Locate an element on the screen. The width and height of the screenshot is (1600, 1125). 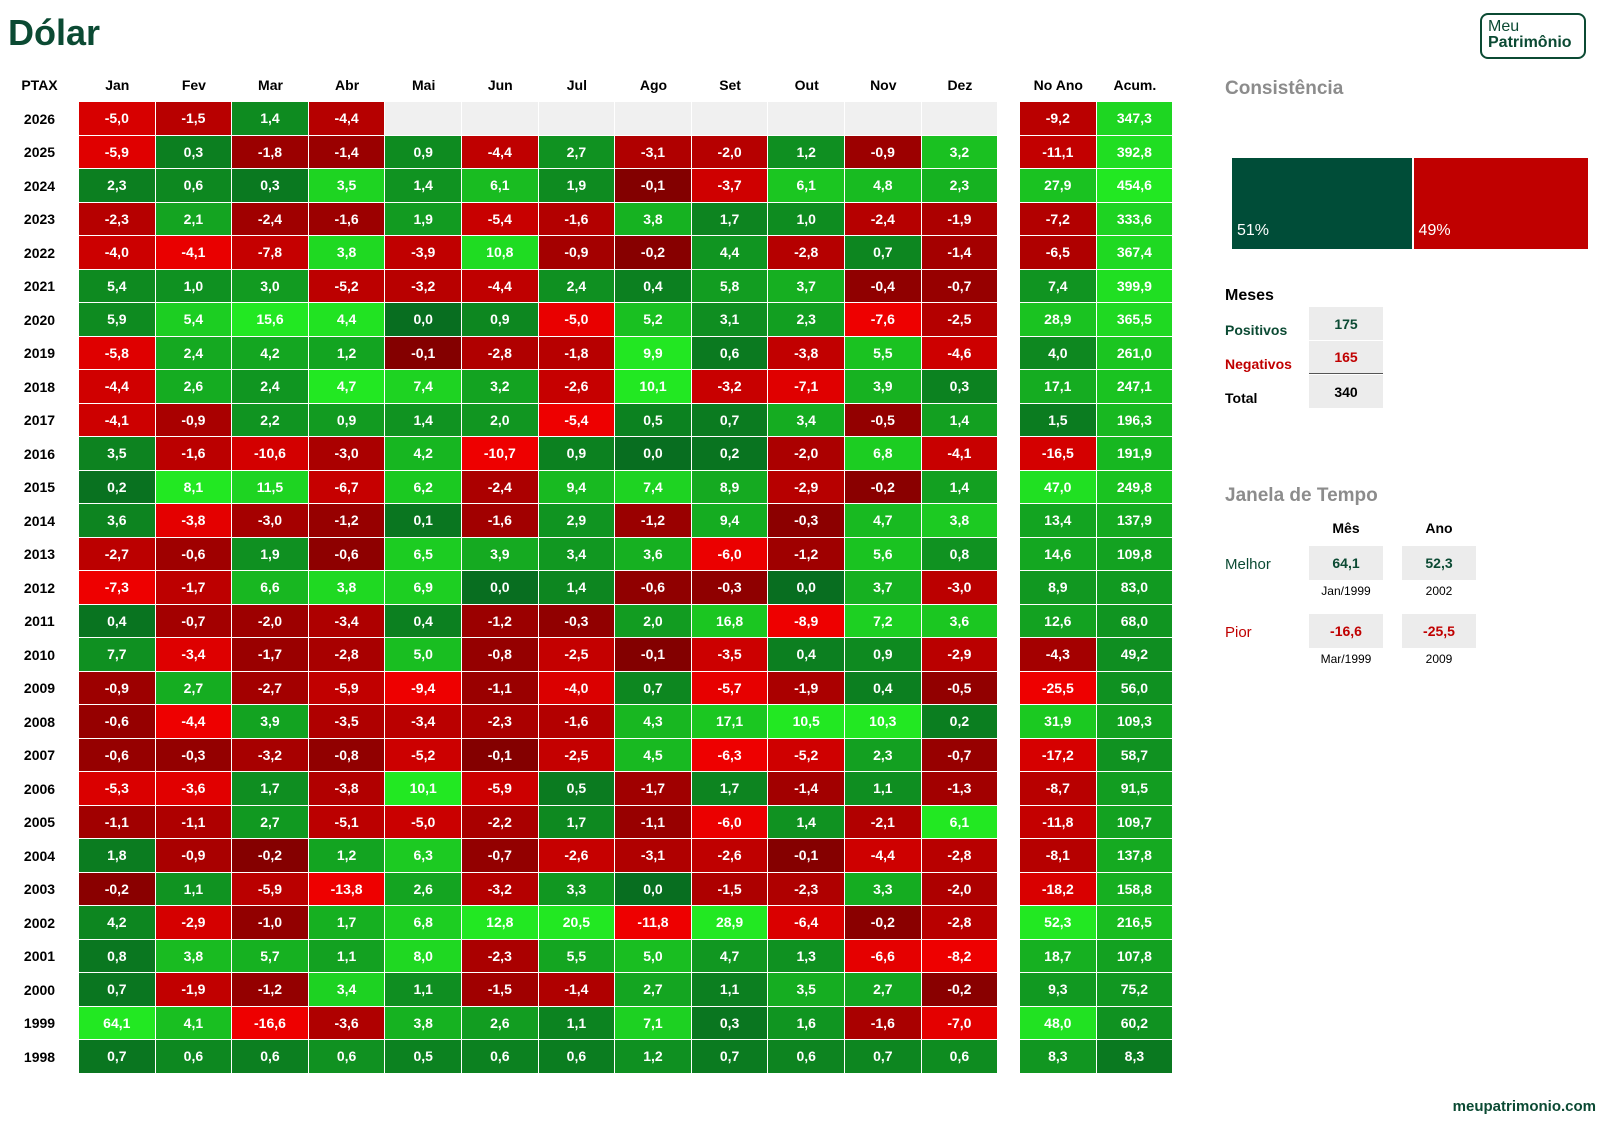
cell: 9,3 is located at coordinates (1058, 989).